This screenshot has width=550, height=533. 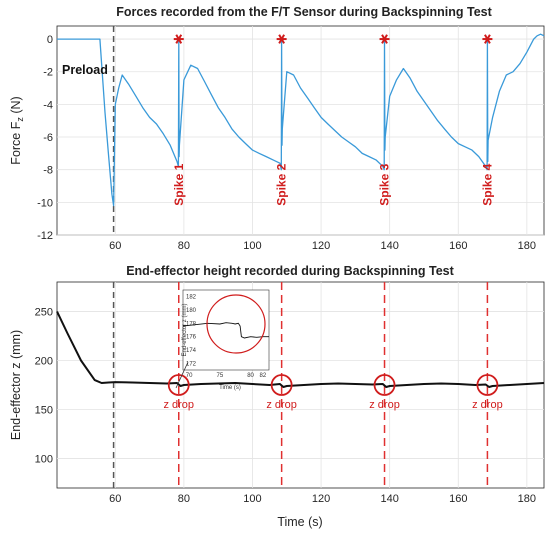 I want to click on inset-zoom-circle, so click(x=236, y=324).